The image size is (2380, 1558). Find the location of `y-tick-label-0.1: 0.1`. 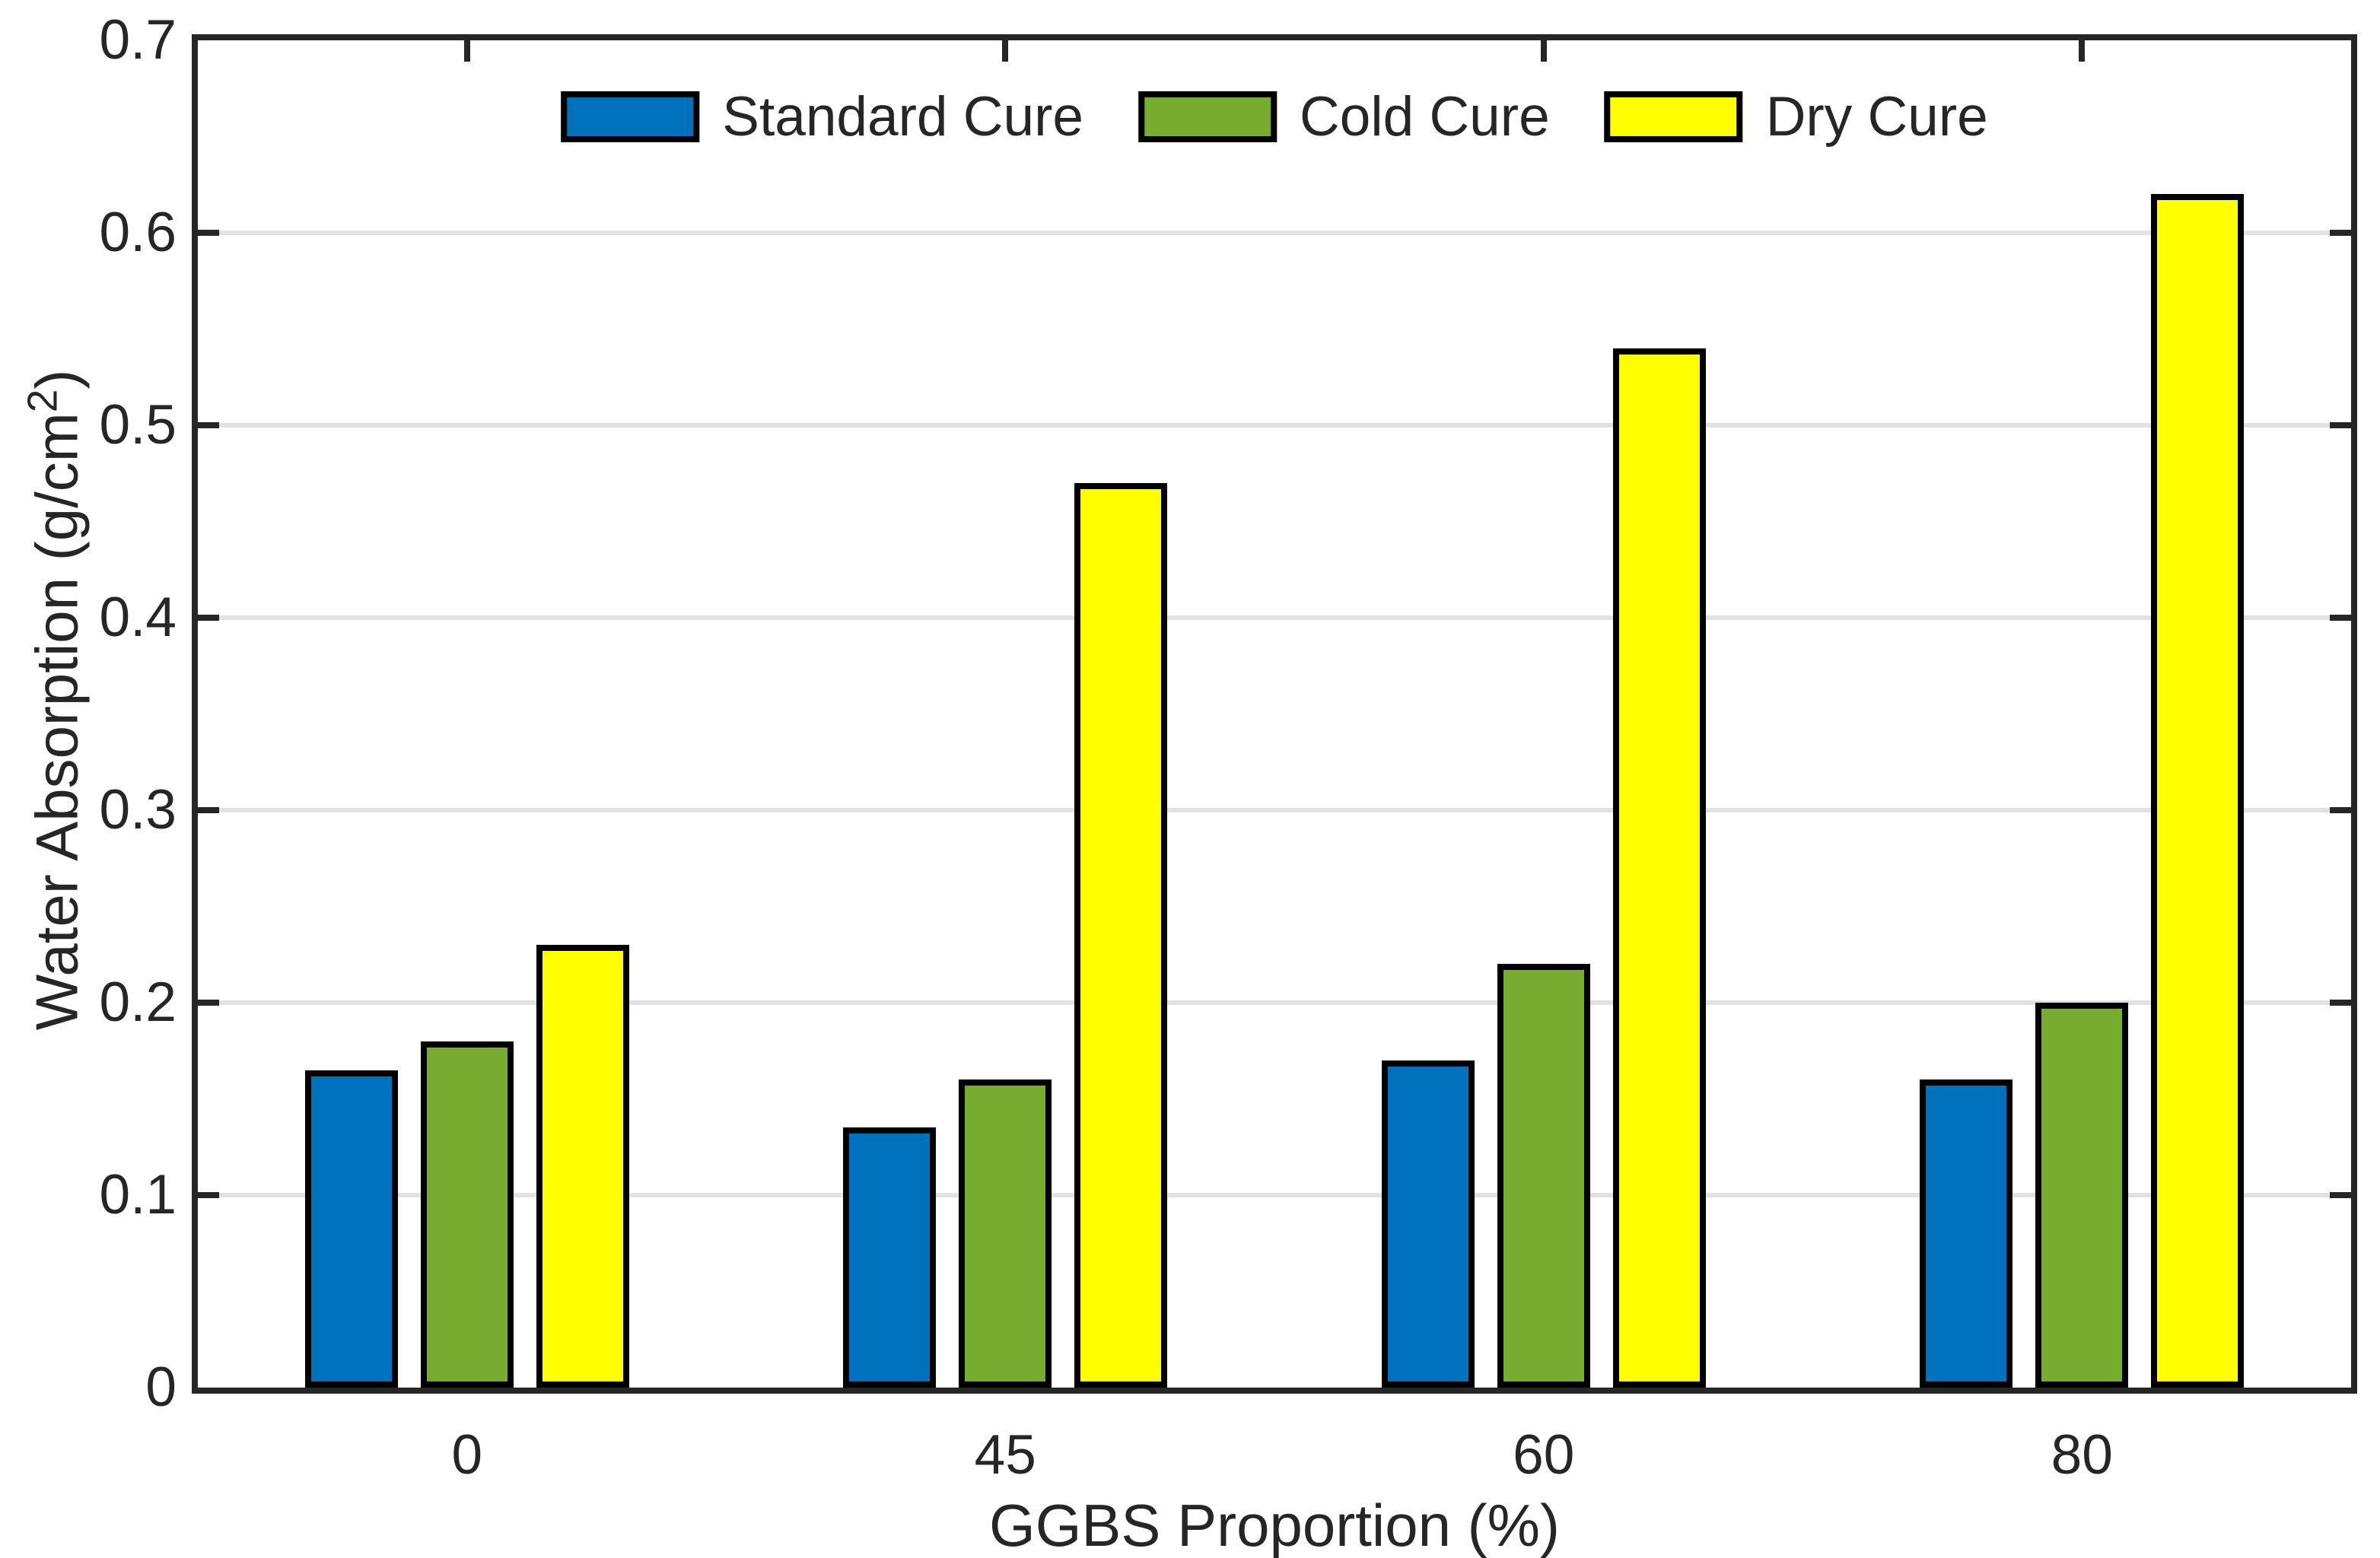

y-tick-label-0.1: 0.1 is located at coordinates (138, 1195).